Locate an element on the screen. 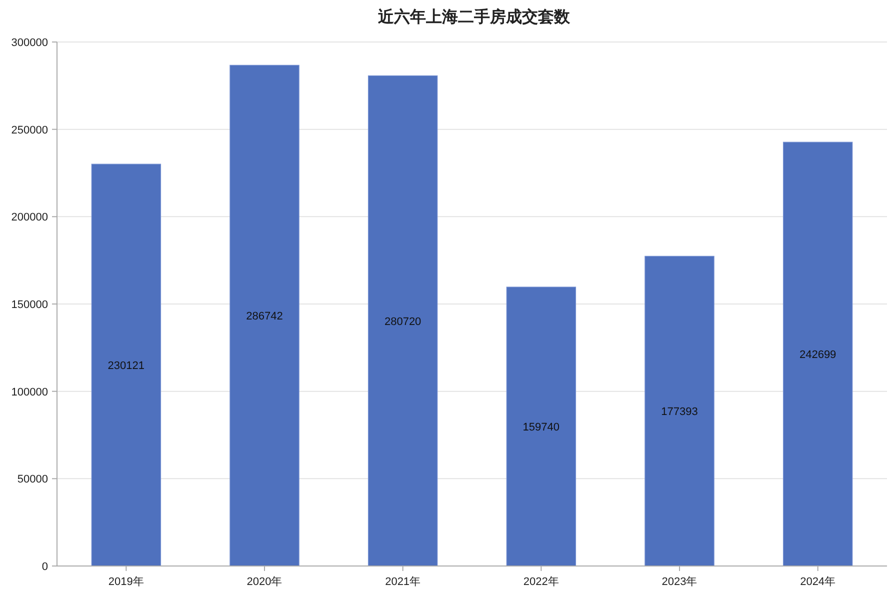 This screenshot has height=601, width=895. data-label: 242699 is located at coordinates (817, 355).